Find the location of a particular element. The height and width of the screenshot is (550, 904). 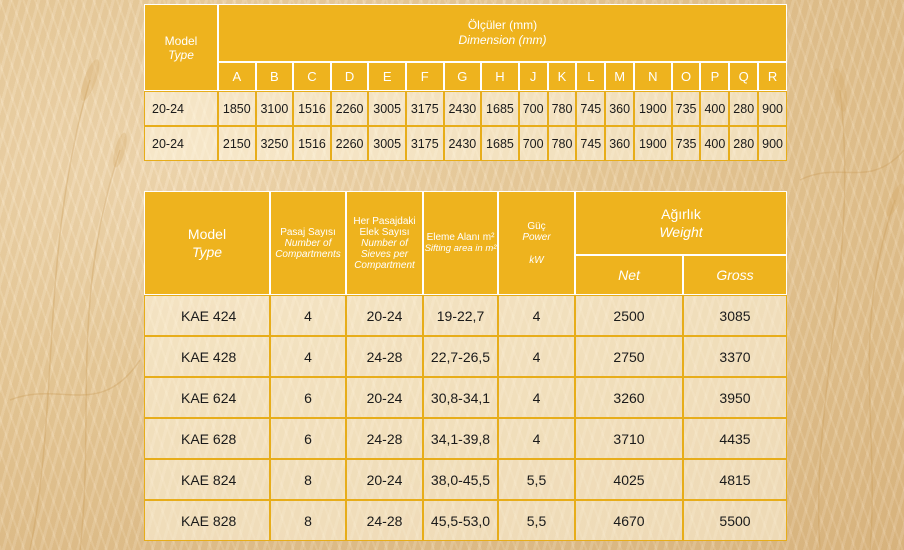

dimension-value-cell: 1516 is located at coordinates (312, 143).